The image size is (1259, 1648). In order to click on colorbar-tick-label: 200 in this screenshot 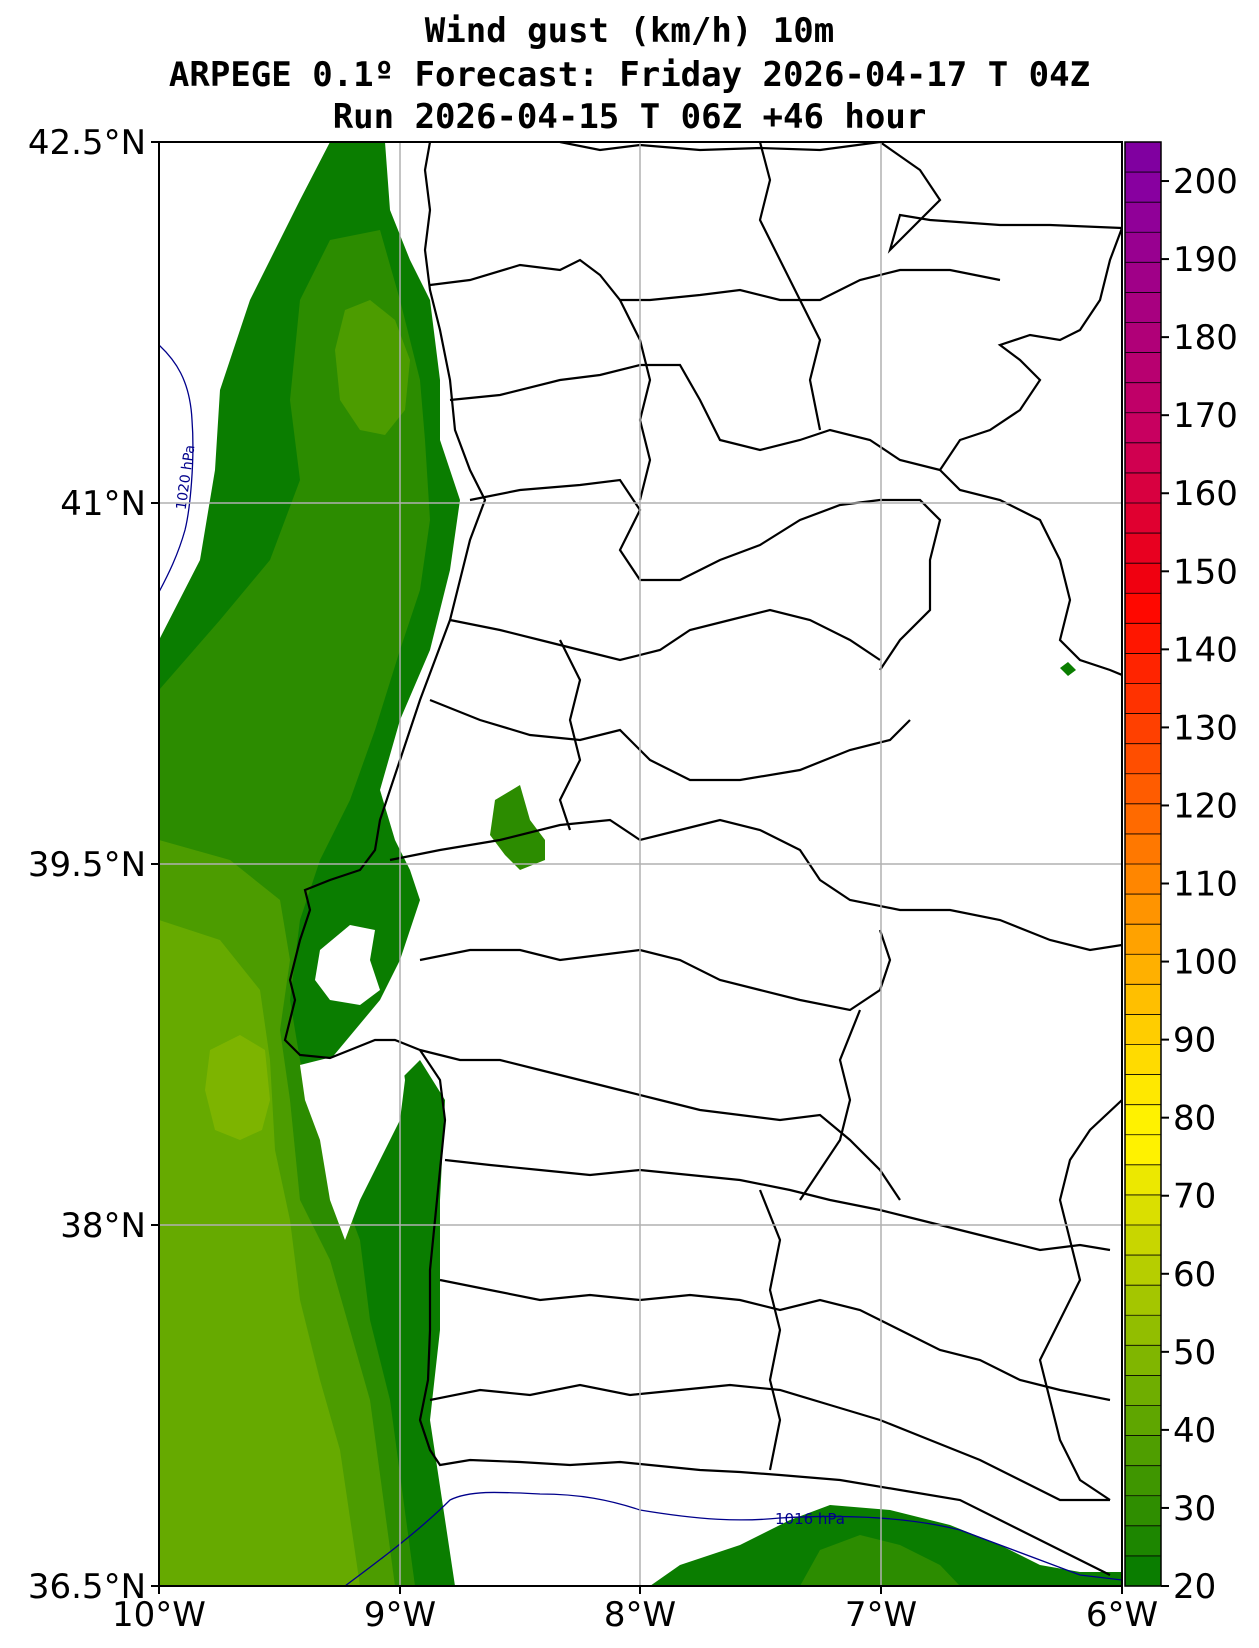, I will do `click(1205, 182)`.